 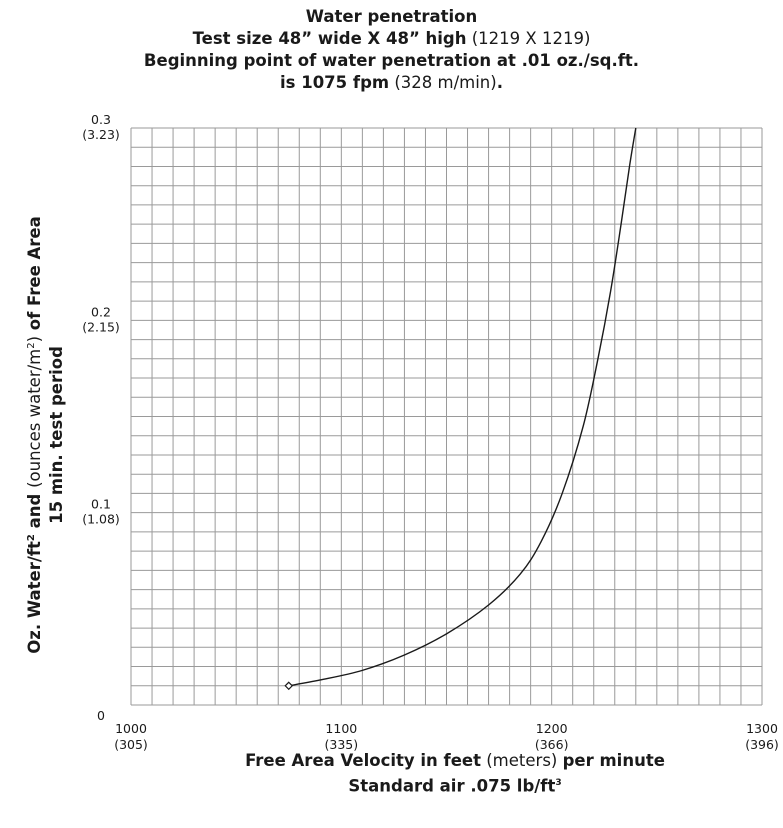 I want to click on title-line-1: Water penetration, so click(x=391, y=16).